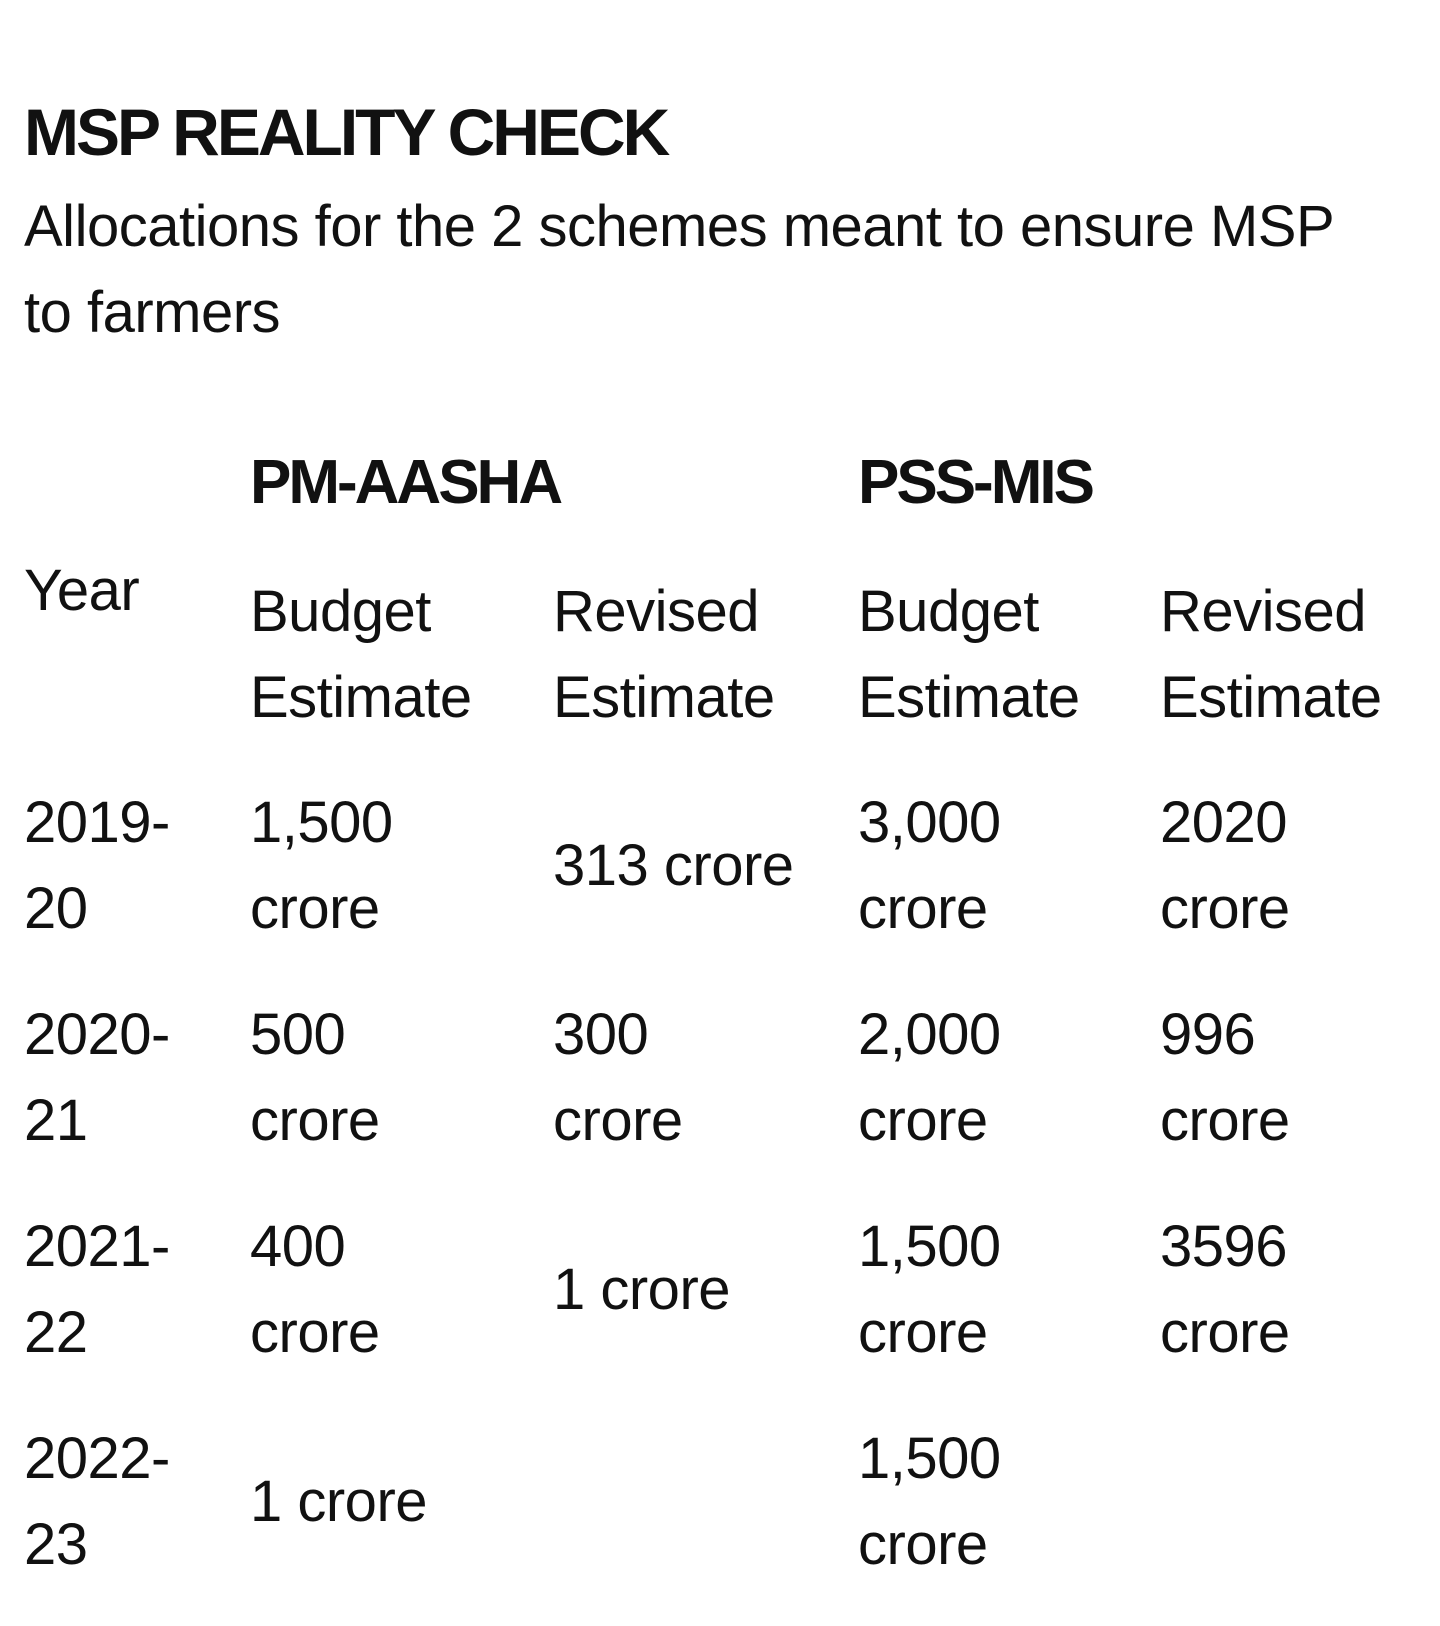 This screenshot has width=1440, height=1626. What do you see at coordinates (315, 1078) in the screenshot?
I see `table-cell-pm-budget: 500 crore` at bounding box center [315, 1078].